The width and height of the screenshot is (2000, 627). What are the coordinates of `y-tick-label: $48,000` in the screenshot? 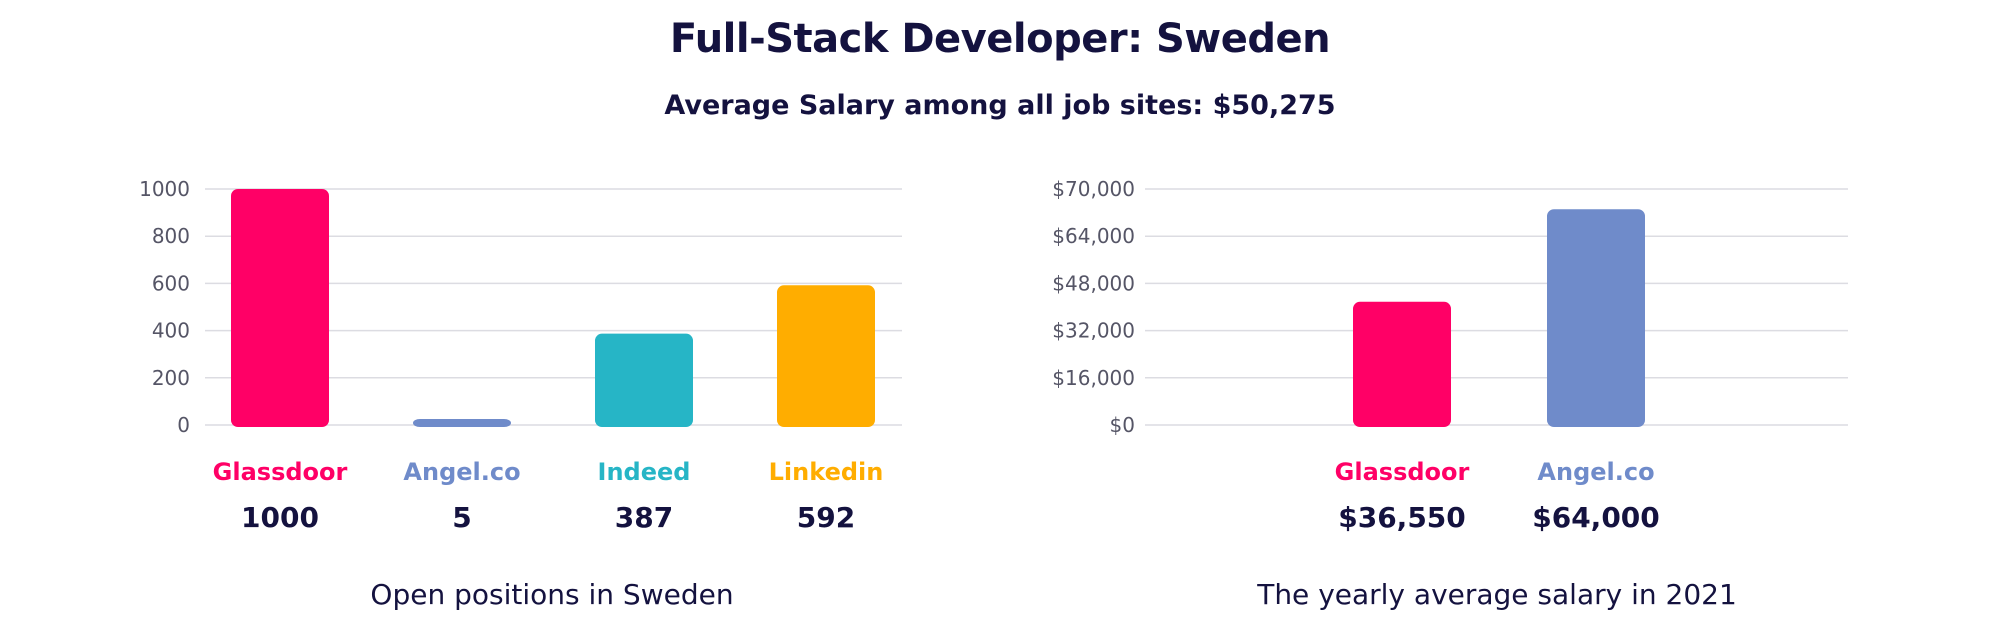 It's located at (1093, 283).